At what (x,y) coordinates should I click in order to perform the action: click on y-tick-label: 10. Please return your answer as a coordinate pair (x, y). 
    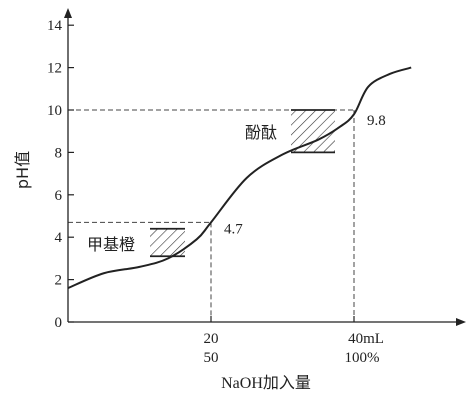
    Looking at the image, I should click on (54, 111).